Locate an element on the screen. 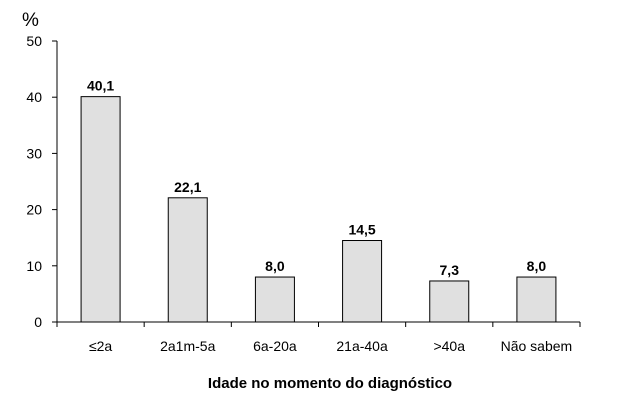 The height and width of the screenshot is (398, 633). data-label: 40,1 is located at coordinates (100, 86).